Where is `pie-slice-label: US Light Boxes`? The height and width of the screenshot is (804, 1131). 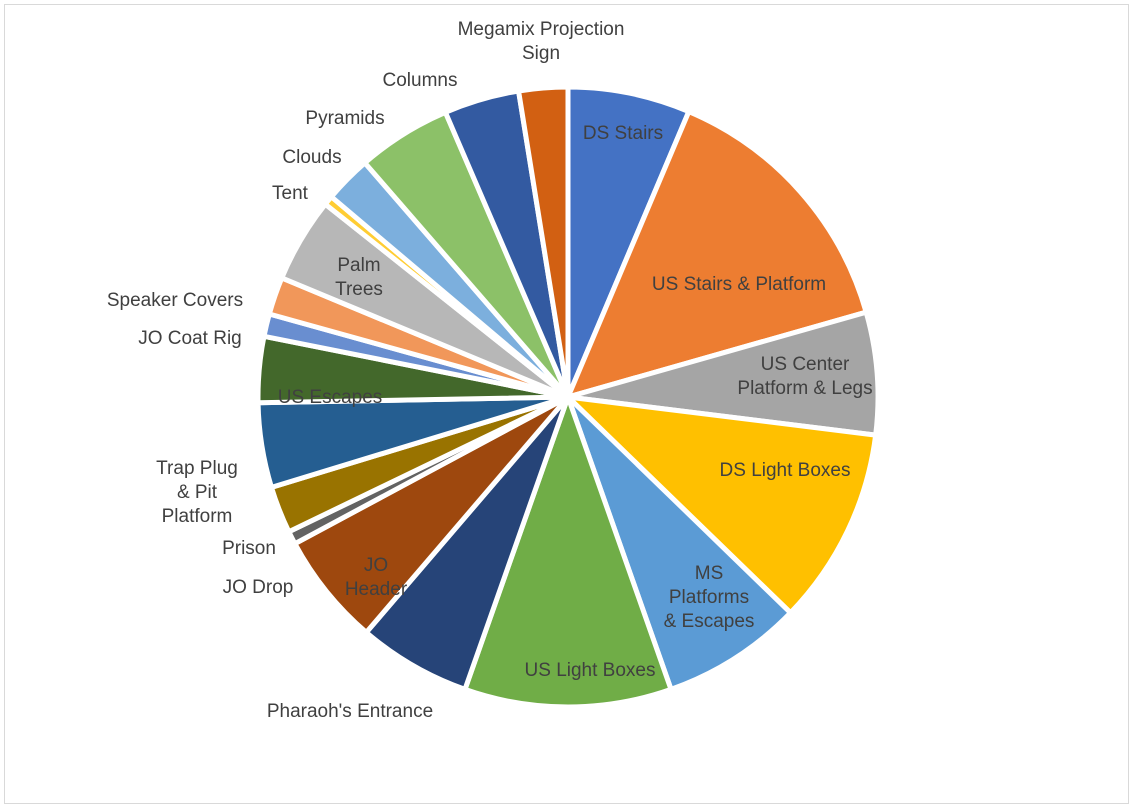
pie-slice-label: US Light Boxes is located at coordinates (590, 670).